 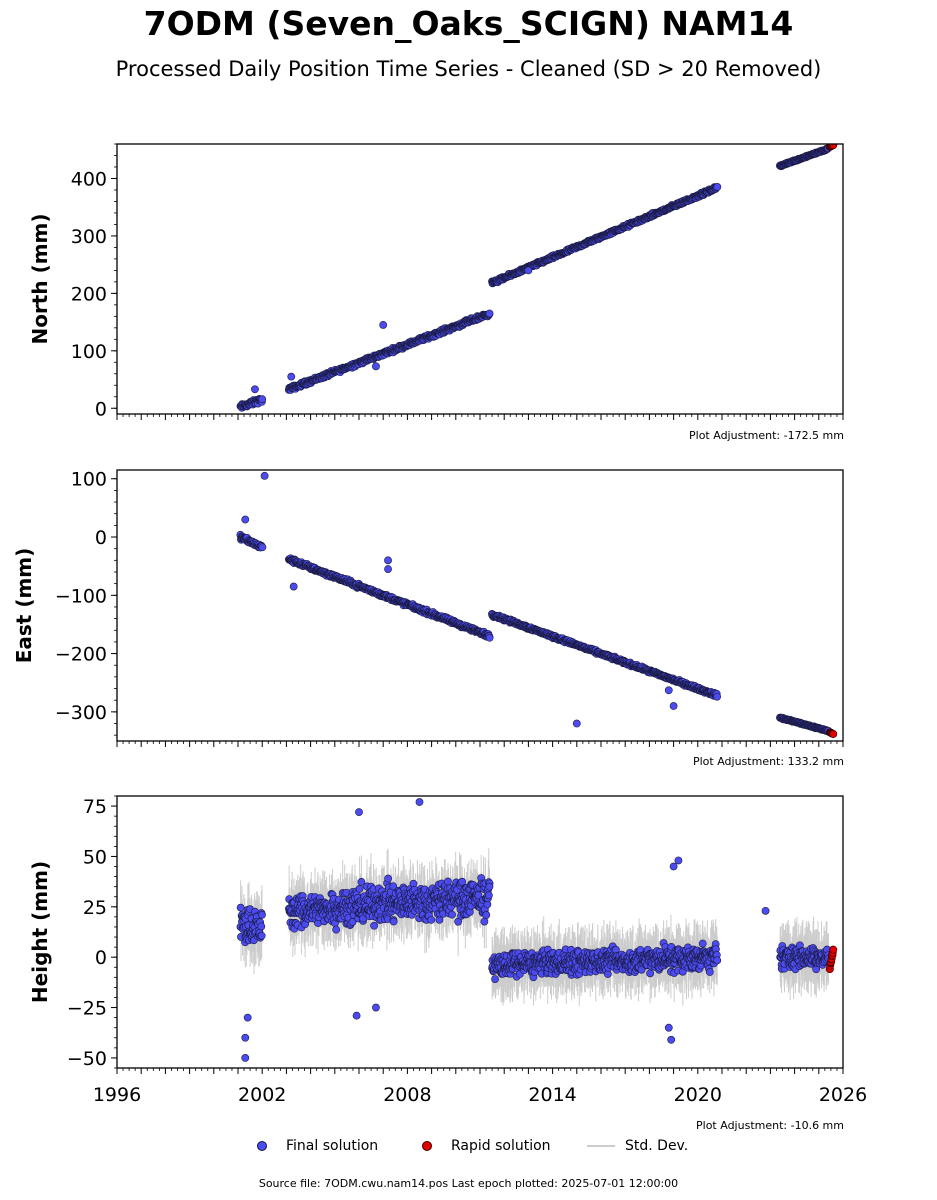 What do you see at coordinates (89, 179) in the screenshot?
I see `y-tick-label: 400` at bounding box center [89, 179].